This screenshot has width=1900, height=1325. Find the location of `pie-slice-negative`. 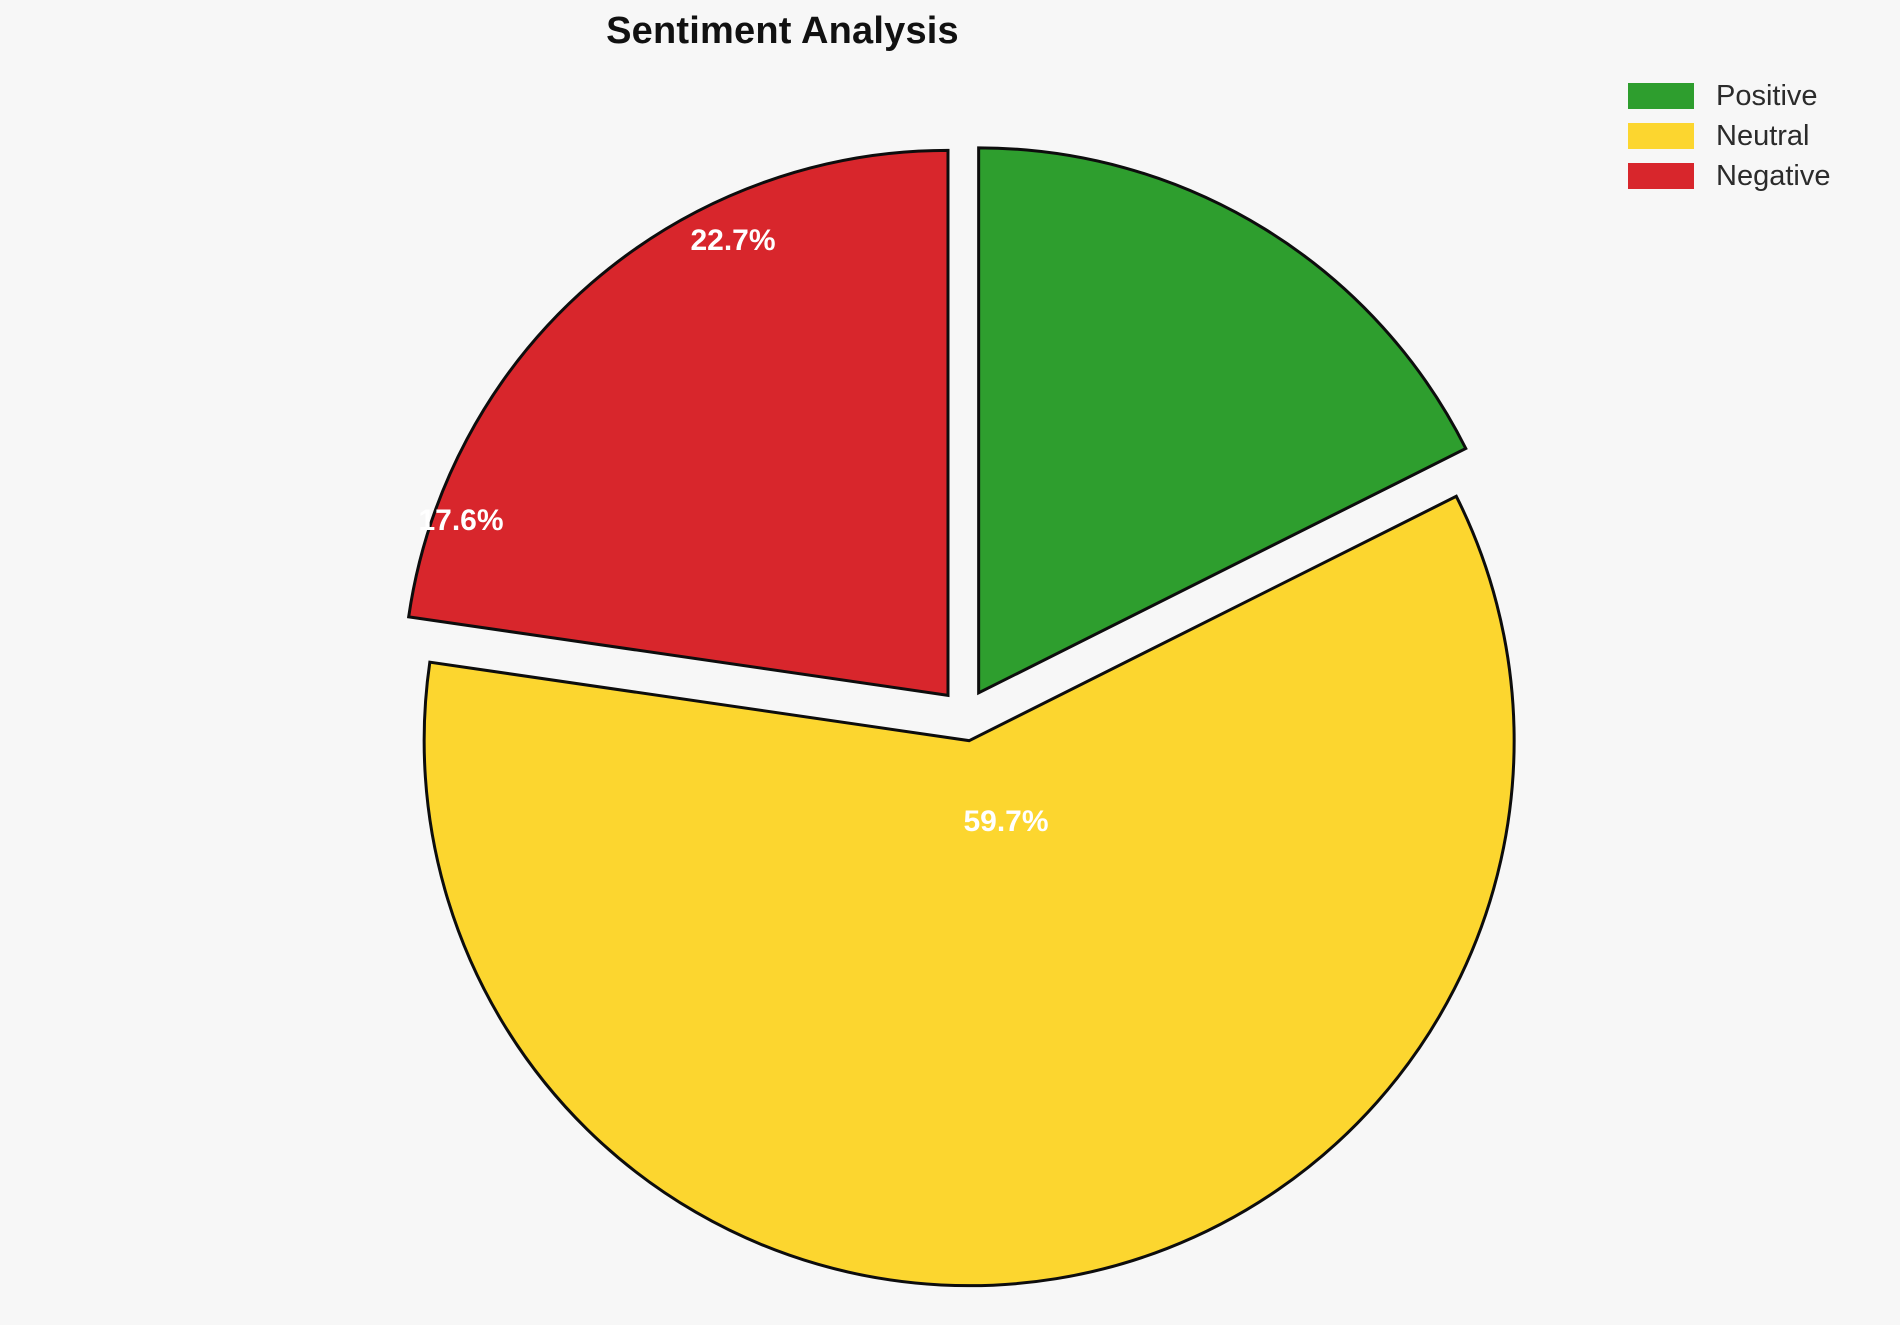

pie-slice-negative is located at coordinates (678, 423).